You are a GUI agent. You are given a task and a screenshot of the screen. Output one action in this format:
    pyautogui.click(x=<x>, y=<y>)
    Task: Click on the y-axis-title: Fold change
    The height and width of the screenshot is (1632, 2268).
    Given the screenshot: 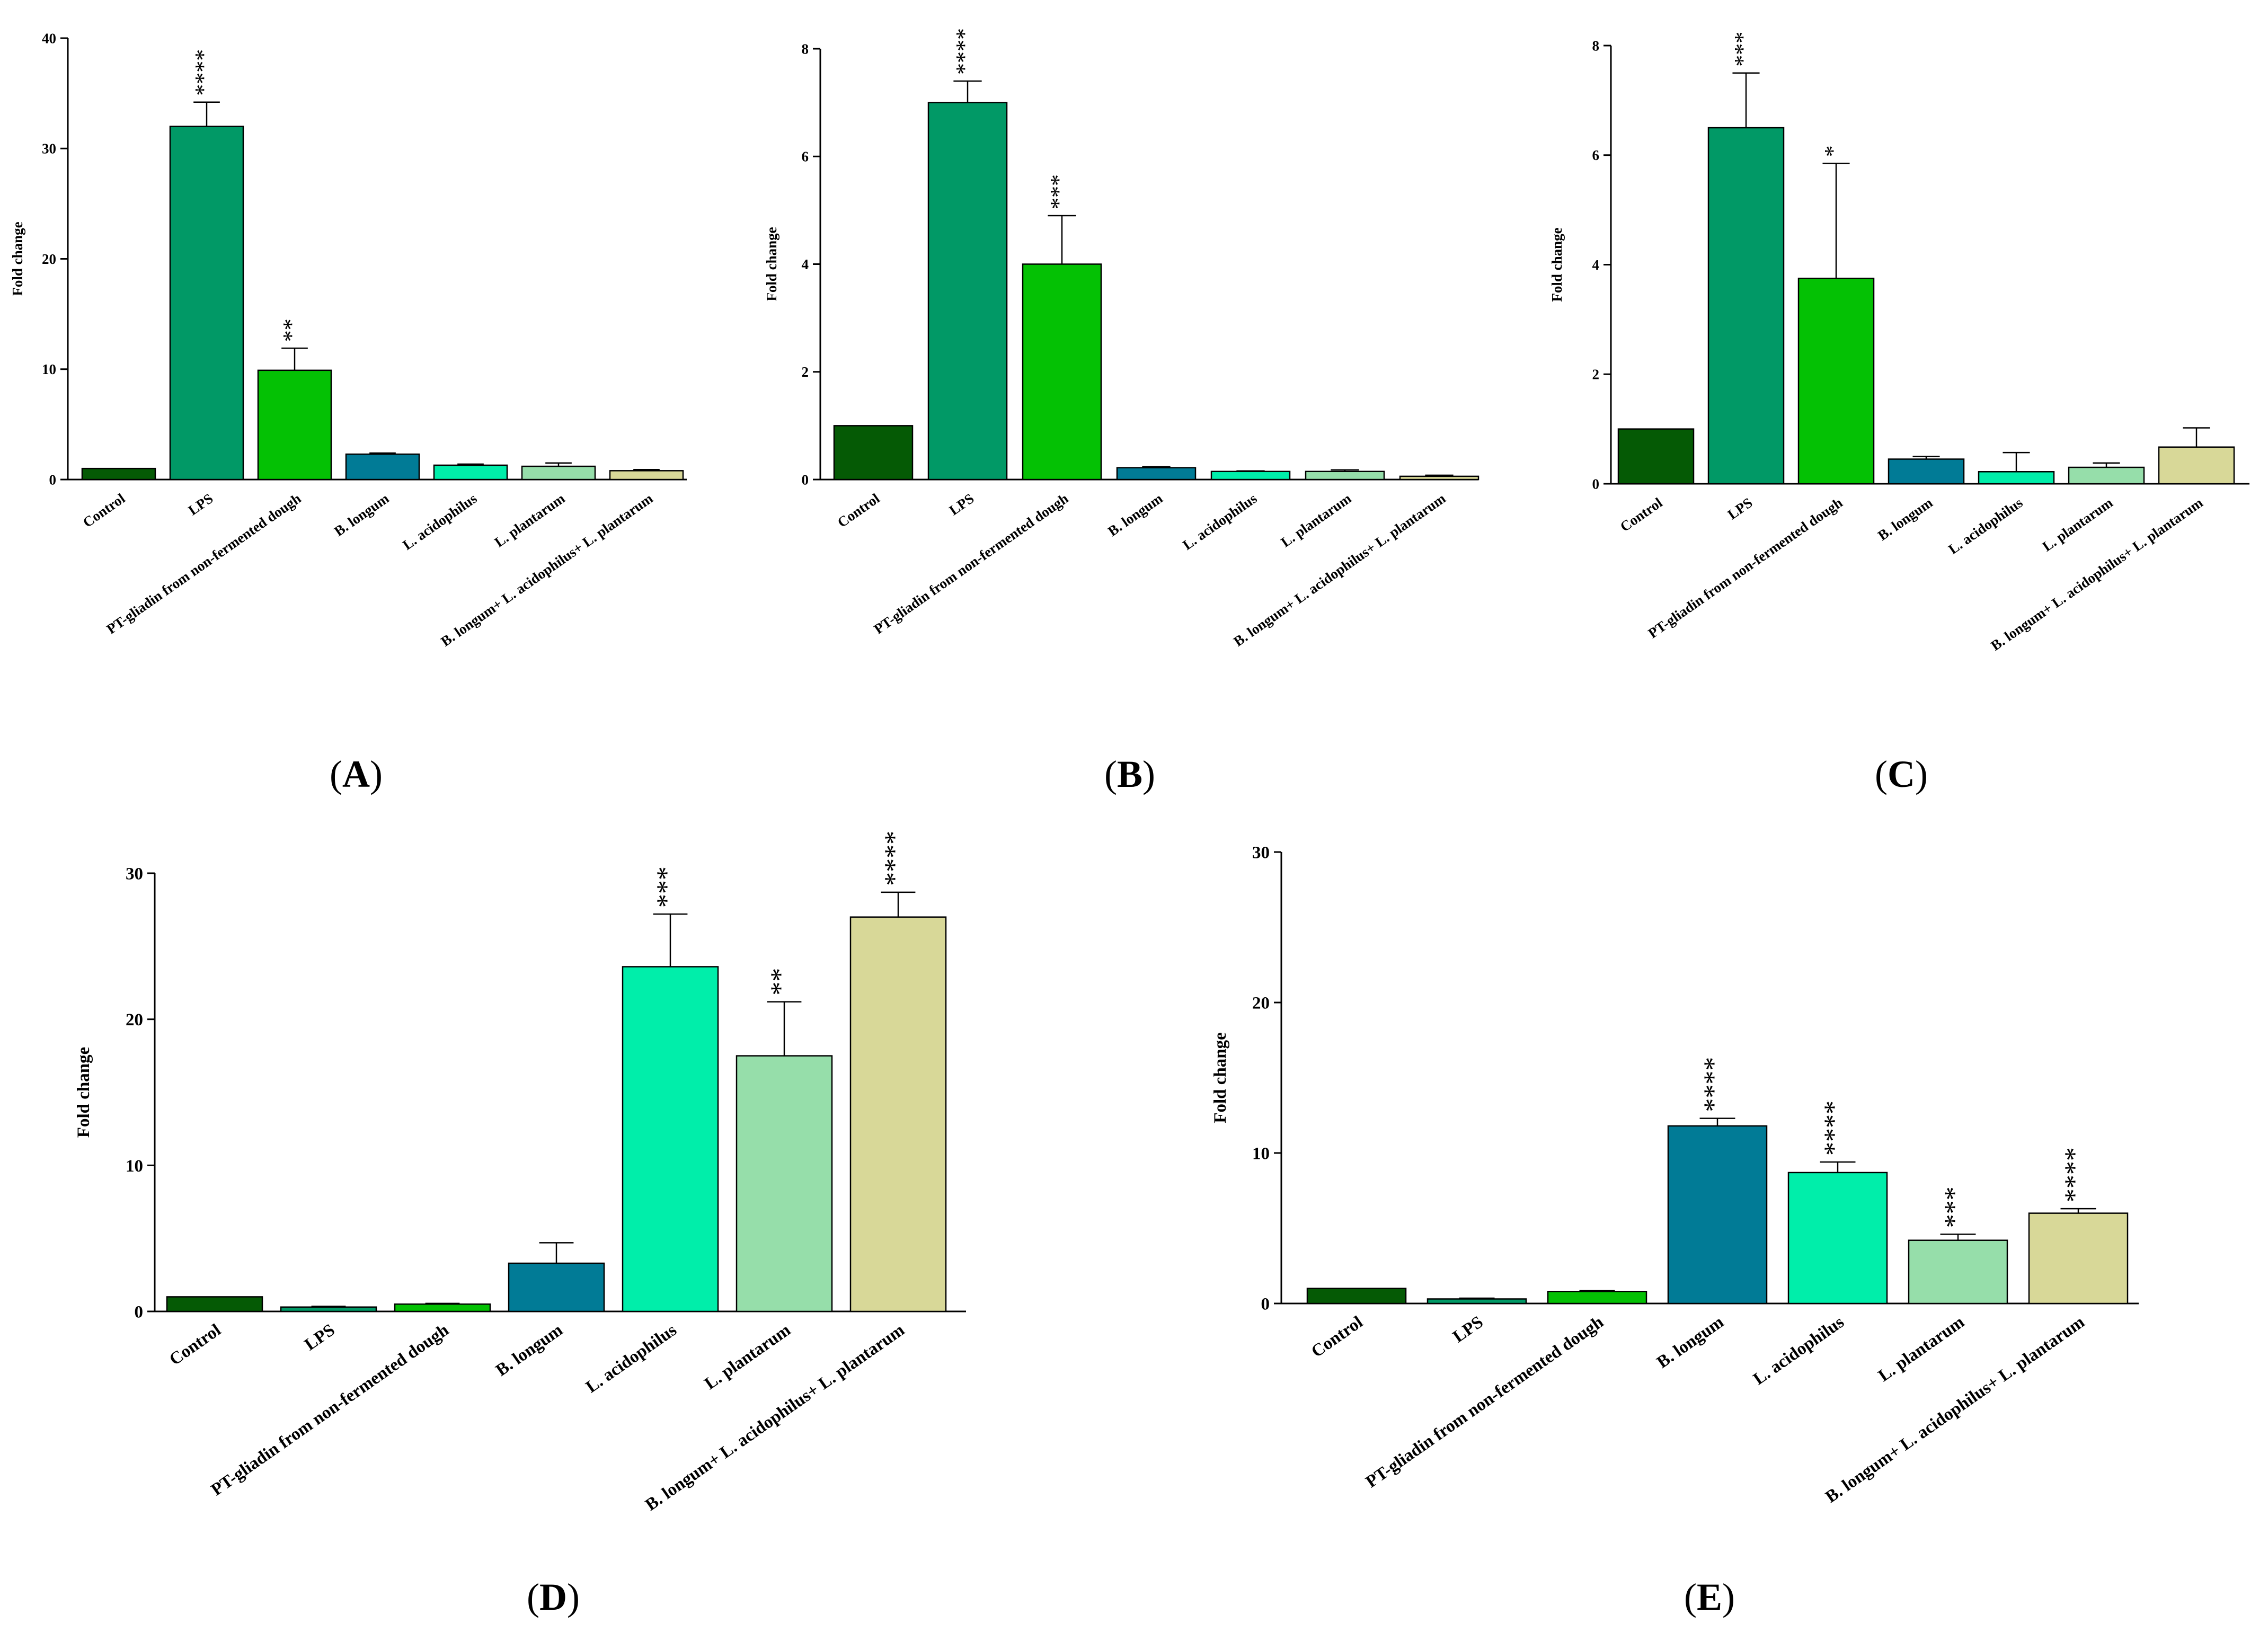 What is the action you would take?
    pyautogui.click(x=83, y=1092)
    